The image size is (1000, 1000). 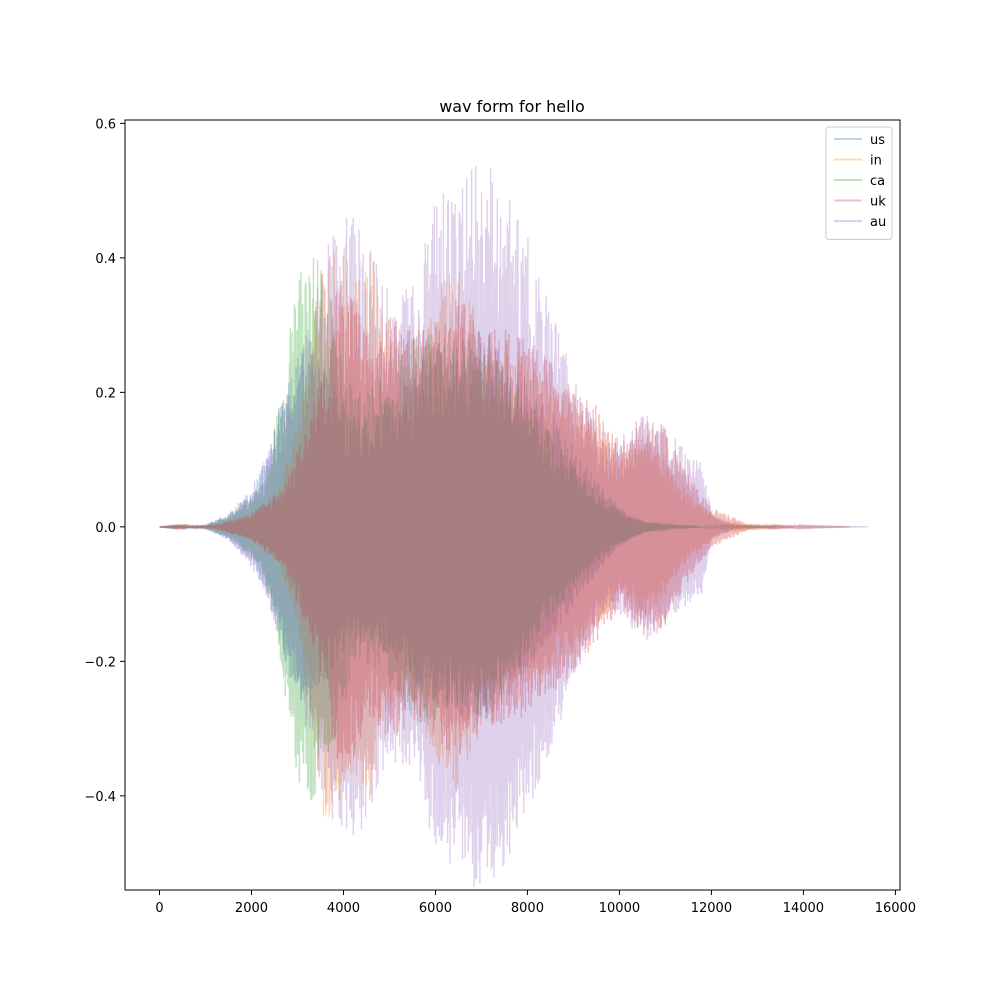 I want to click on legend: us in ca uk au, so click(x=859, y=183).